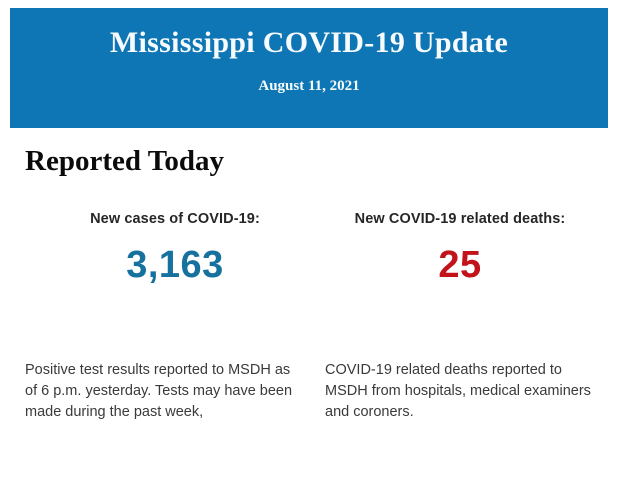 This screenshot has width=620, height=483. What do you see at coordinates (460, 265) in the screenshot?
I see `new-deaths-value: 25` at bounding box center [460, 265].